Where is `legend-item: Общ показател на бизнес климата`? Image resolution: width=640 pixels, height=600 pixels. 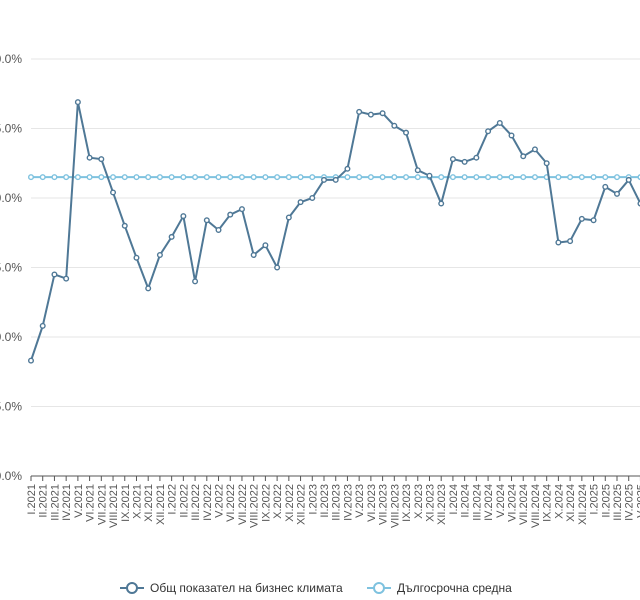
legend-item: Общ показател на бизнес климата is located at coordinates (231, 588).